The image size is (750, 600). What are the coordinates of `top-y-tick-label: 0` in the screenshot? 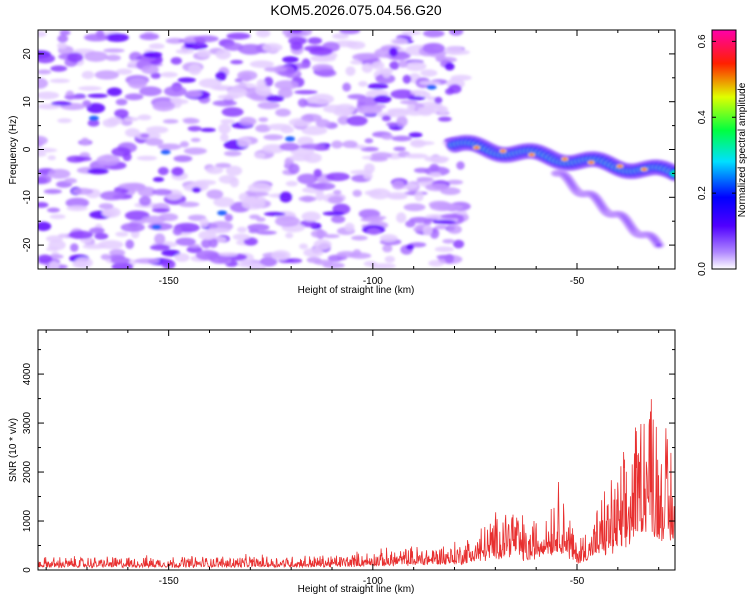 It's located at (27, 149).